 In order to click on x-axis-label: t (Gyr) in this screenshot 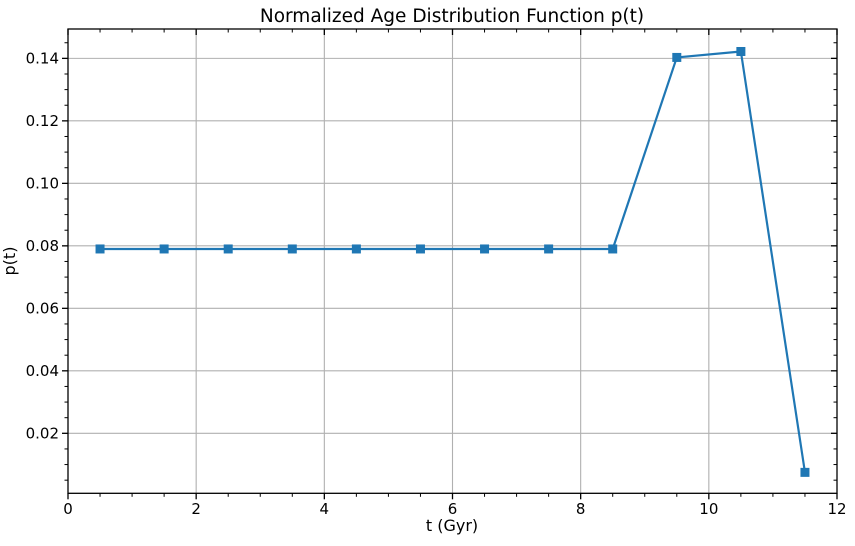, I will do `click(452, 525)`.